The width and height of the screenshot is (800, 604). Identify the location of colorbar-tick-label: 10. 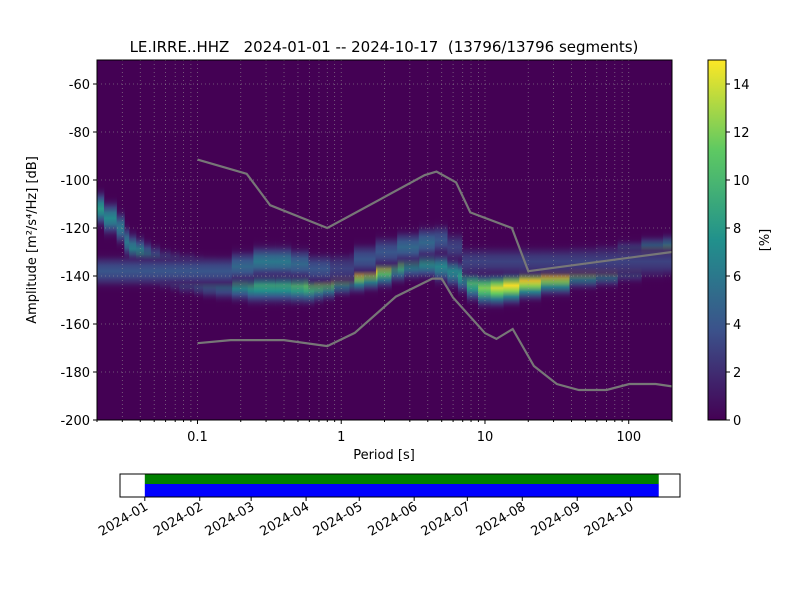
(741, 181).